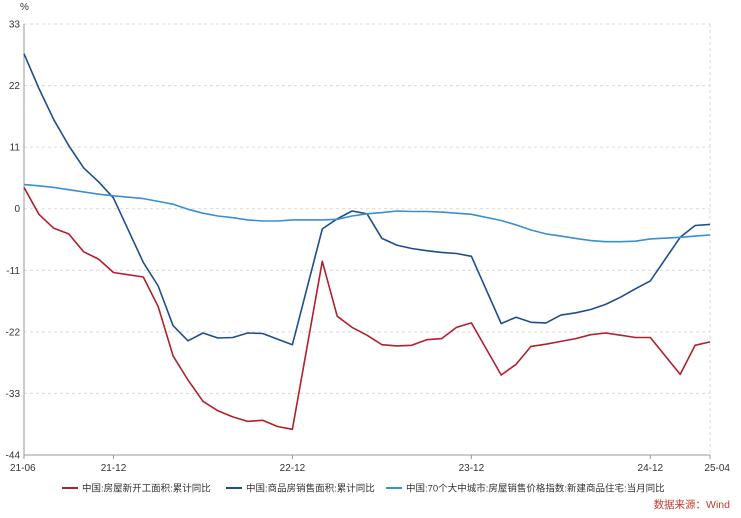 Image resolution: width=741 pixels, height=518 pixels. Describe the element at coordinates (23, 468) in the screenshot. I see `x-tick-label: 21-06` at that location.